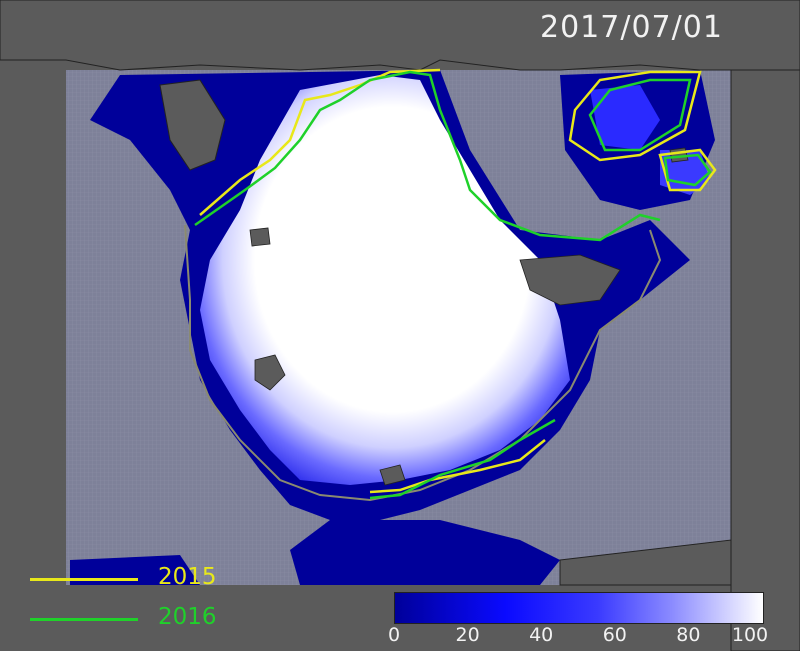 This screenshot has height=651, width=800. What do you see at coordinates (84, 579) in the screenshot?
I see `legend-line-2015` at bounding box center [84, 579].